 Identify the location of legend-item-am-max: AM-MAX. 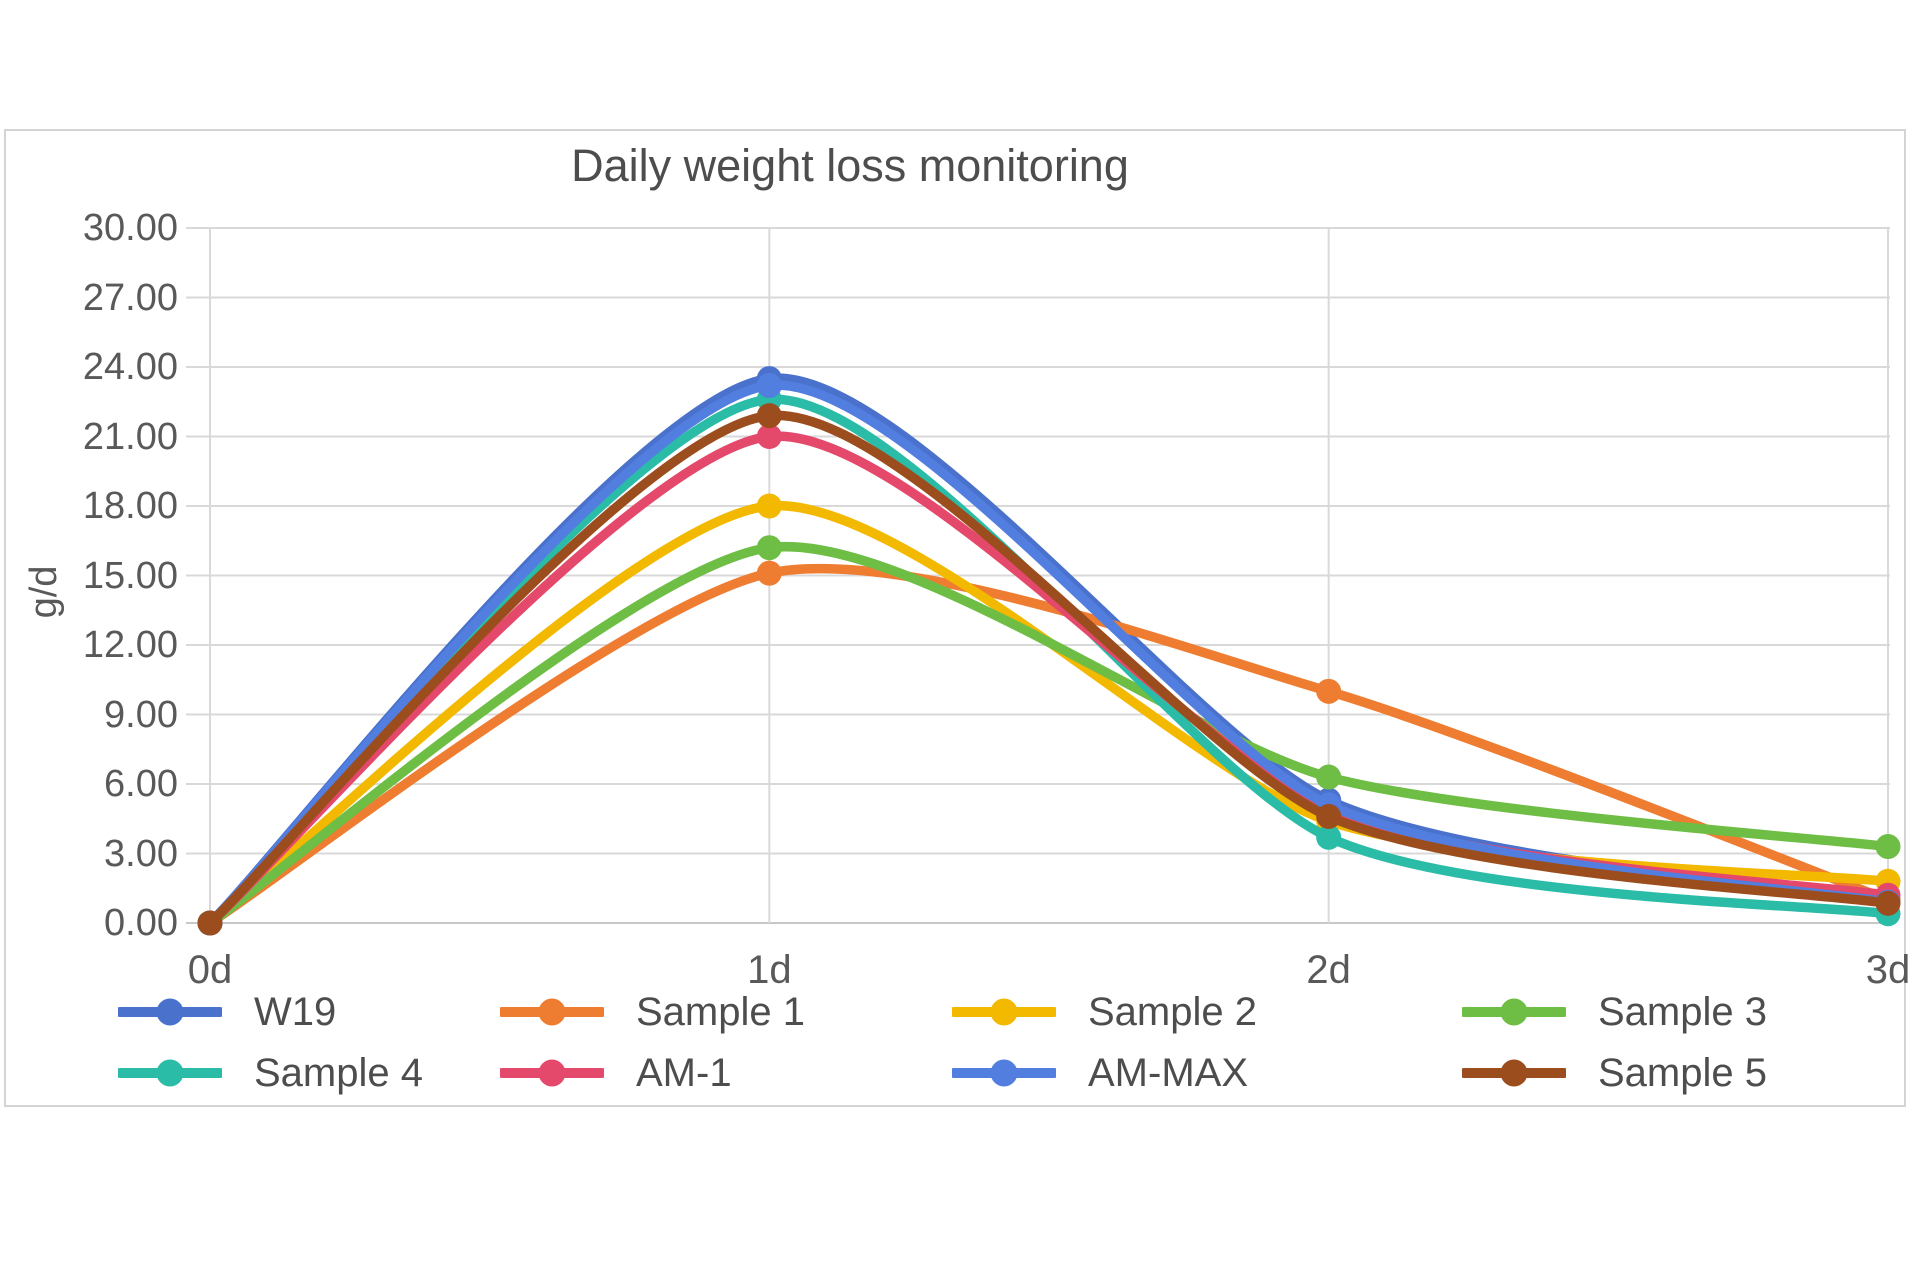
(1100, 1073).